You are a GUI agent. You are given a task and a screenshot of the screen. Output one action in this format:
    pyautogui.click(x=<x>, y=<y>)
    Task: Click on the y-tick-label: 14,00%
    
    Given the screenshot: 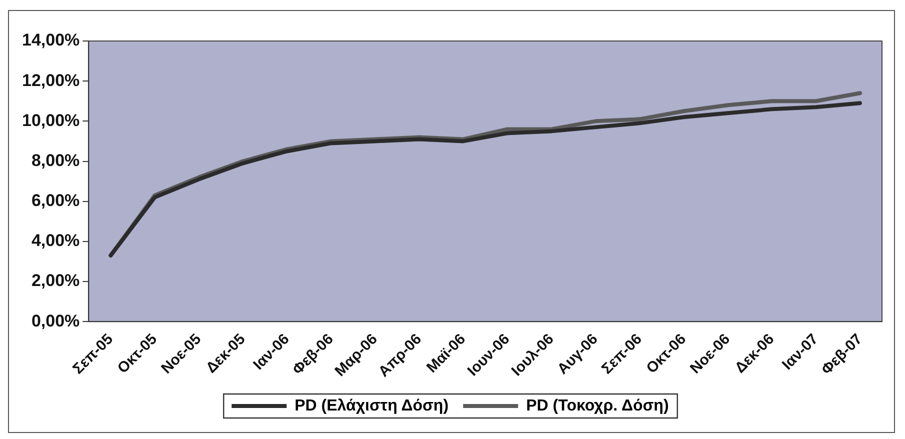 What is the action you would take?
    pyautogui.click(x=51, y=40)
    